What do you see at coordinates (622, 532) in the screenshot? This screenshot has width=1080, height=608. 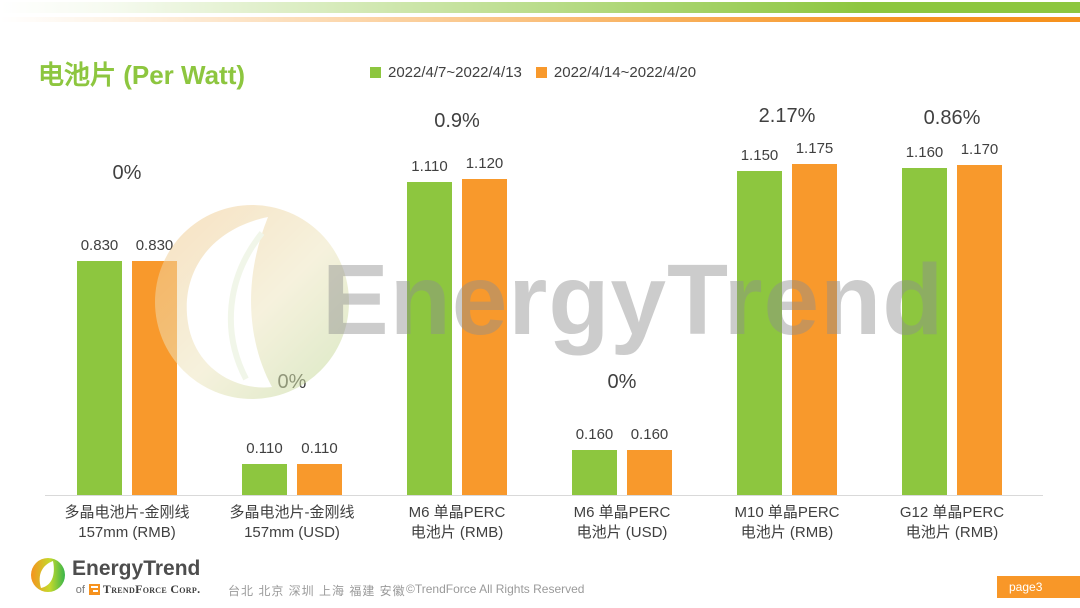 I see `category-label-line: 电池片 (USD)` at bounding box center [622, 532].